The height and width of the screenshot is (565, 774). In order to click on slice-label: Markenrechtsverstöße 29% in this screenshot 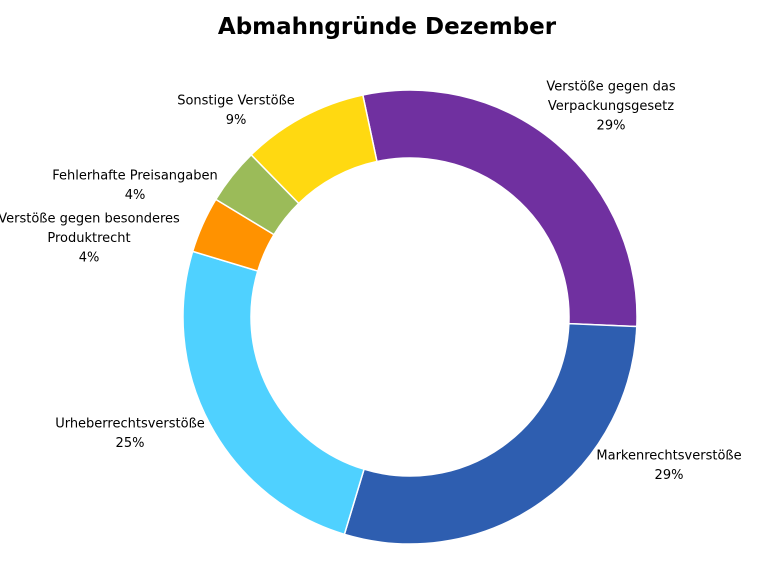, I will do `click(668, 465)`.